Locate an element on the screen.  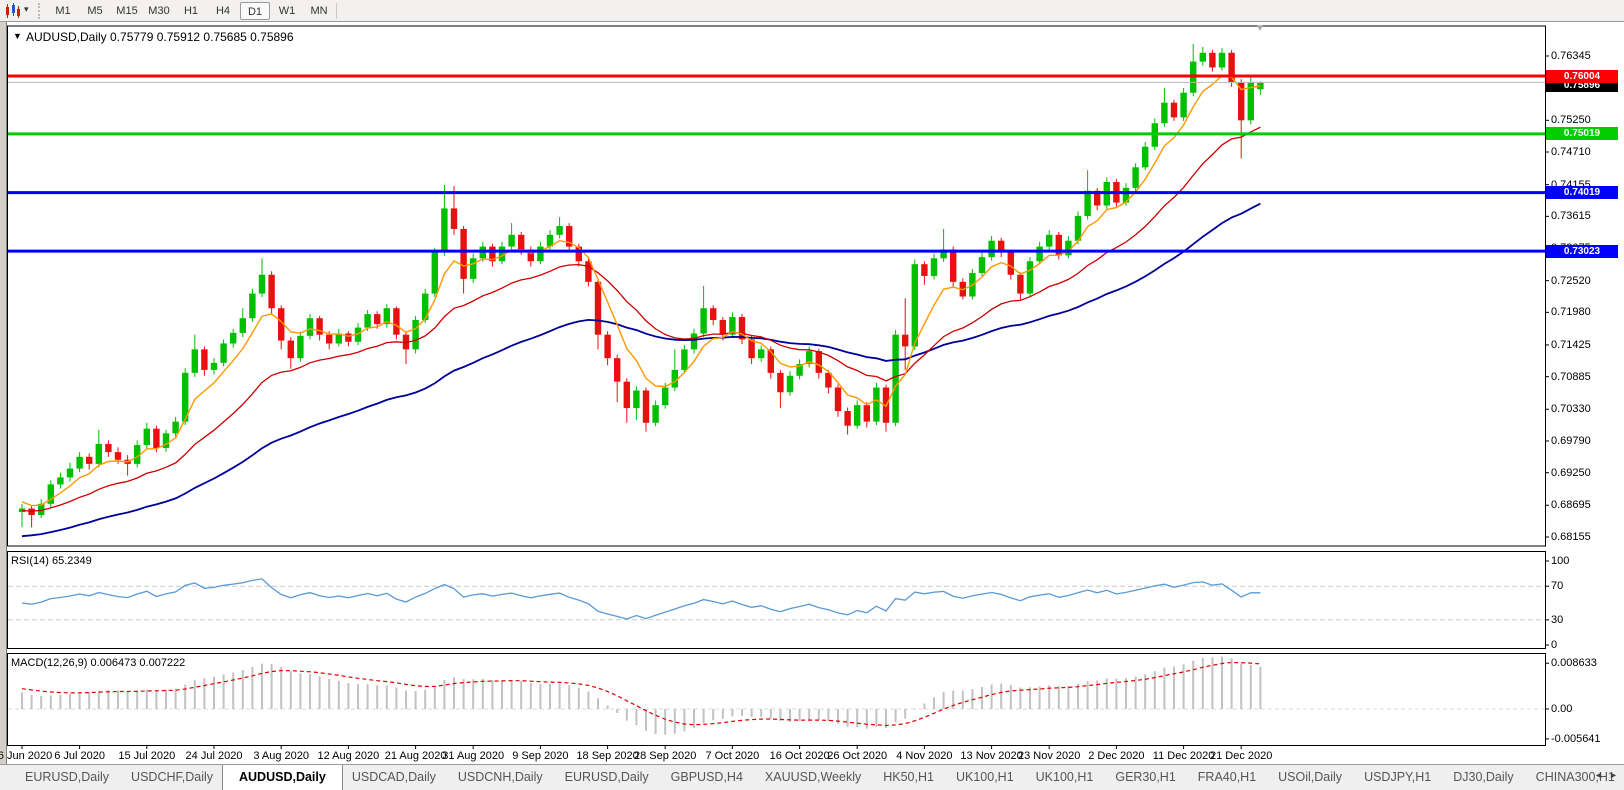
chart-type-icon is located at coordinates (12, 11).